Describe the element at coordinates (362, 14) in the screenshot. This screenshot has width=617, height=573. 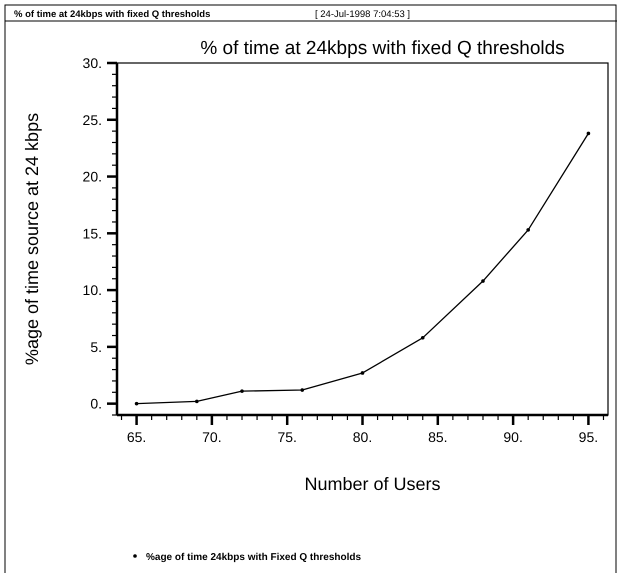
I see `text: [ 24-Jul-1998 7:04:53 ]` at that location.